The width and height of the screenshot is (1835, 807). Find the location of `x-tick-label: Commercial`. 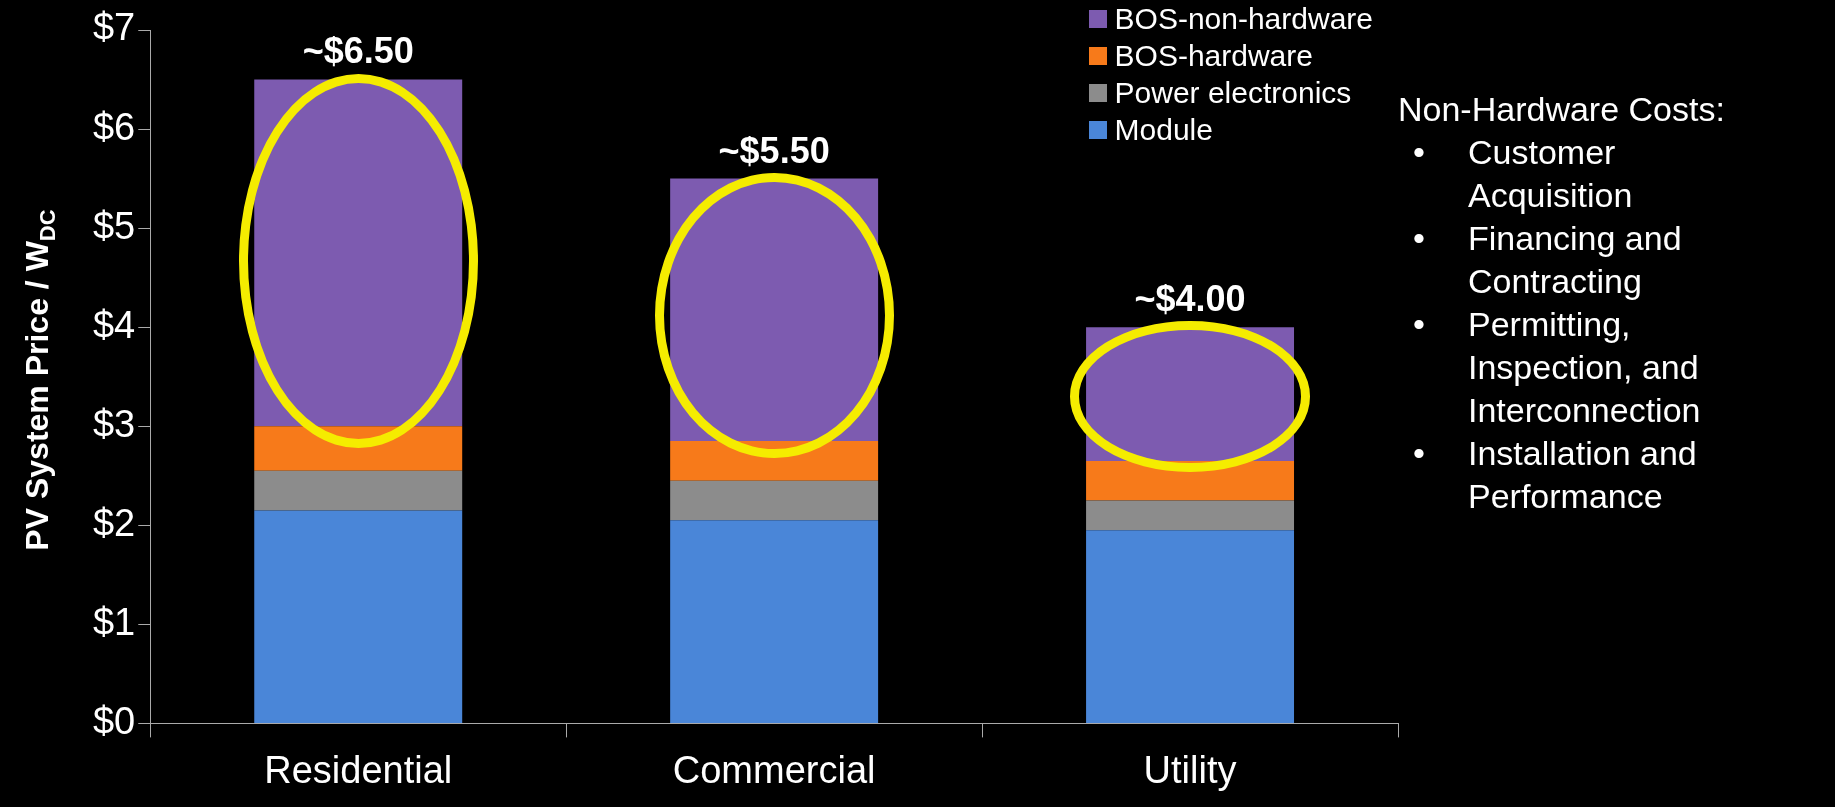

x-tick-label: Commercial is located at coordinates (774, 769).